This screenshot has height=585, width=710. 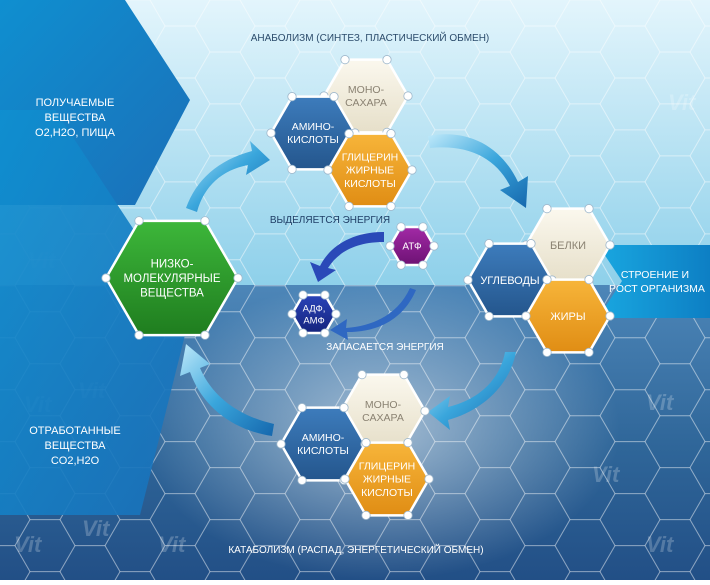 What do you see at coordinates (387, 480) in the screenshot?
I see `bottom-glycerol-fatty-acids-hex-label: ЖИРНЫЕ` at bounding box center [387, 480].